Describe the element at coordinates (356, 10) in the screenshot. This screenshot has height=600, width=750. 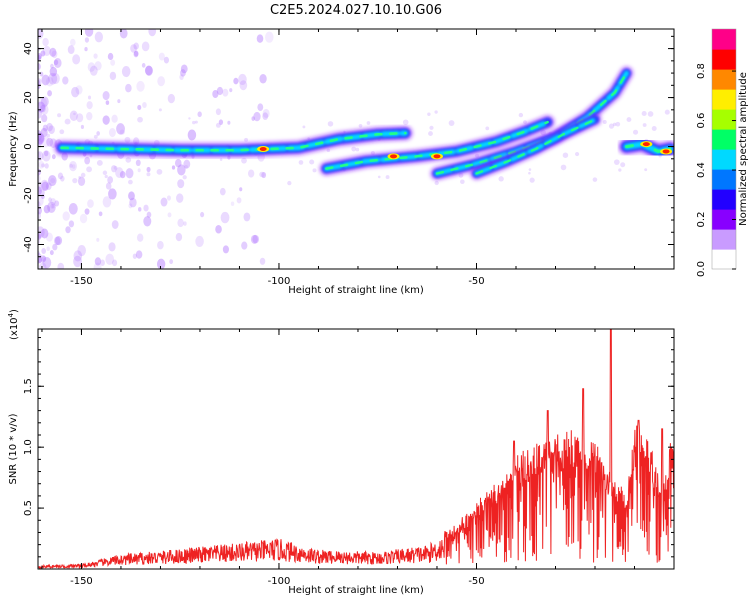
I see `figure-title: C2E5.2024.027.10.10.G06` at that location.